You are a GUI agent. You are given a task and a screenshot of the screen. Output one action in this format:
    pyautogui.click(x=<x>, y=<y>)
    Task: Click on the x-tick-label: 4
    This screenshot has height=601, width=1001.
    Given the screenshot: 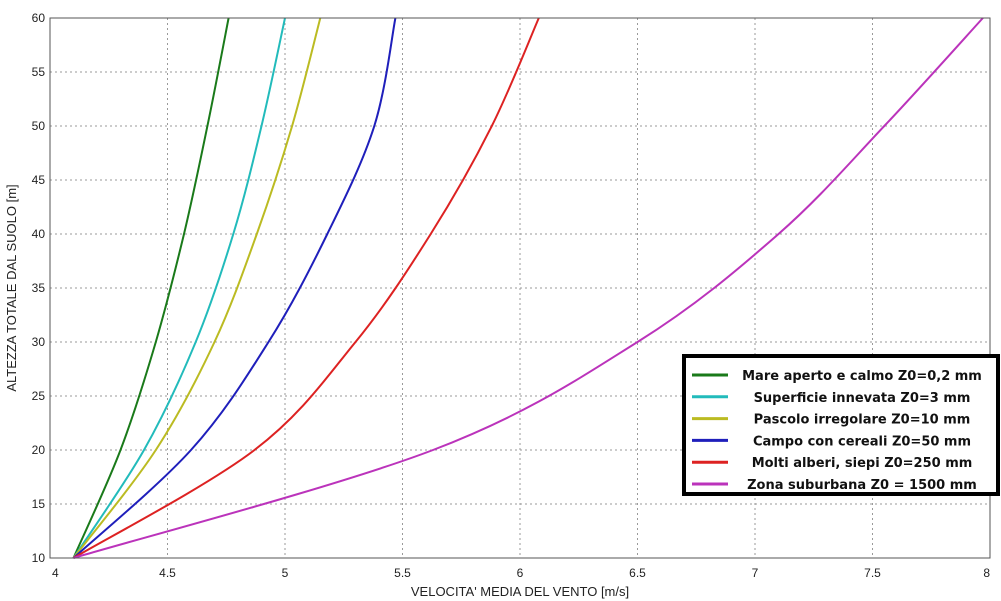 What is the action you would take?
    pyautogui.click(x=55, y=573)
    